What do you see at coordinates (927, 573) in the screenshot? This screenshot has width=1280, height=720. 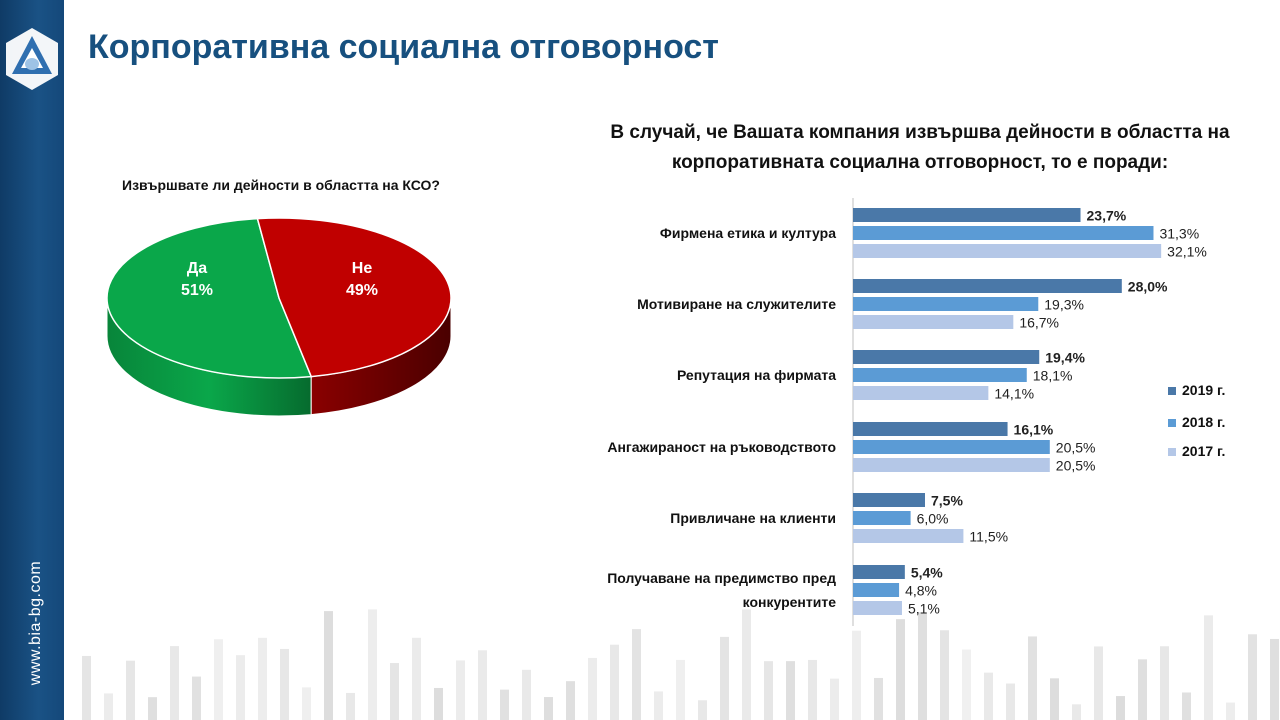 I see `data-label-2019-cat-5: 5,4%` at bounding box center [927, 573].